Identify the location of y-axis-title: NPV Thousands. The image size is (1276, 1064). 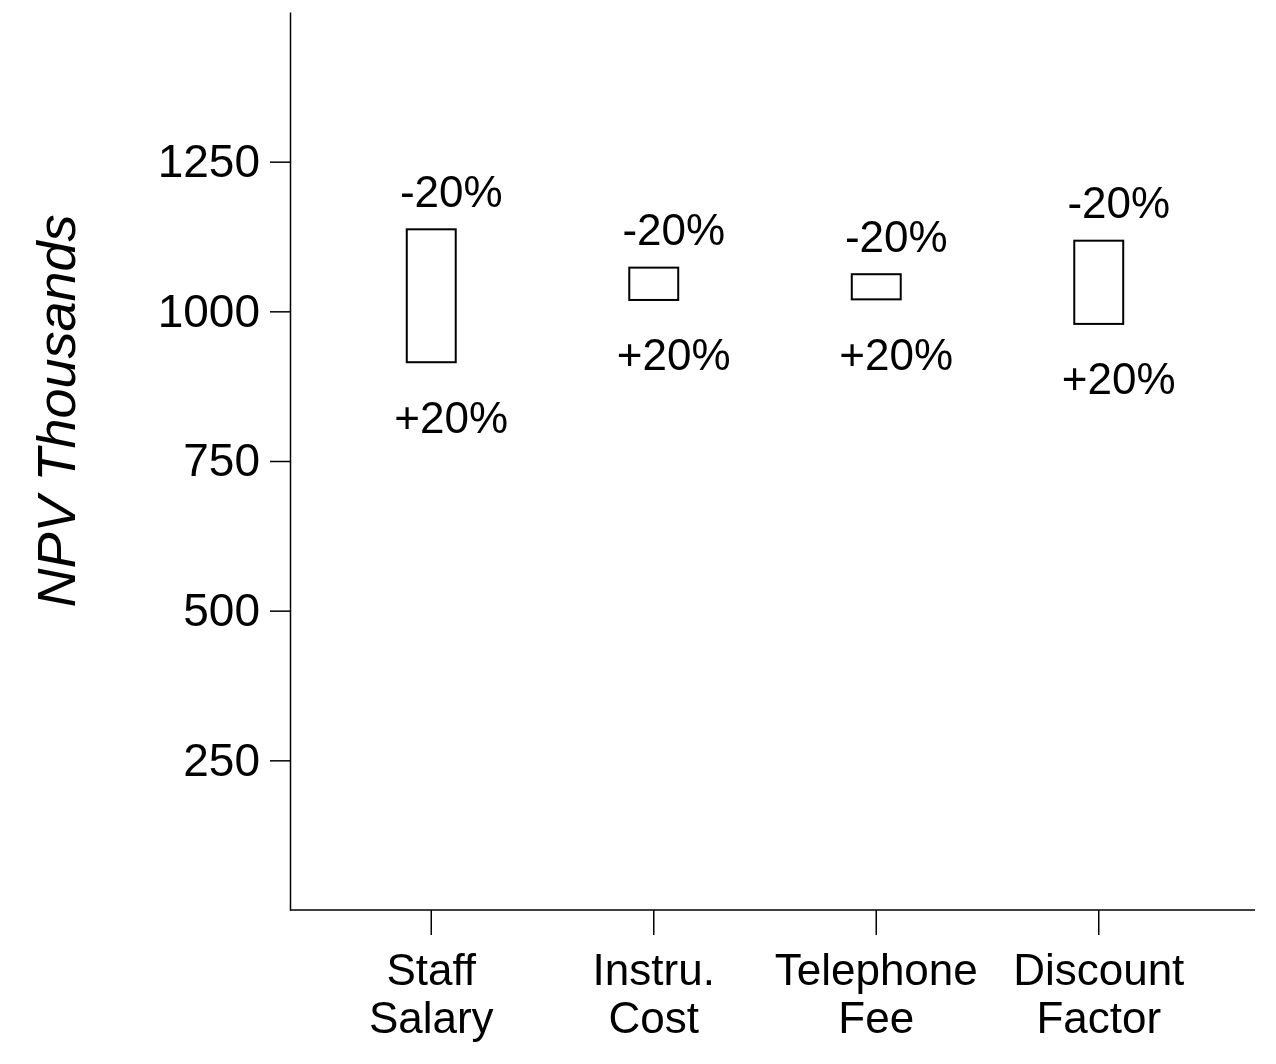
(56, 411).